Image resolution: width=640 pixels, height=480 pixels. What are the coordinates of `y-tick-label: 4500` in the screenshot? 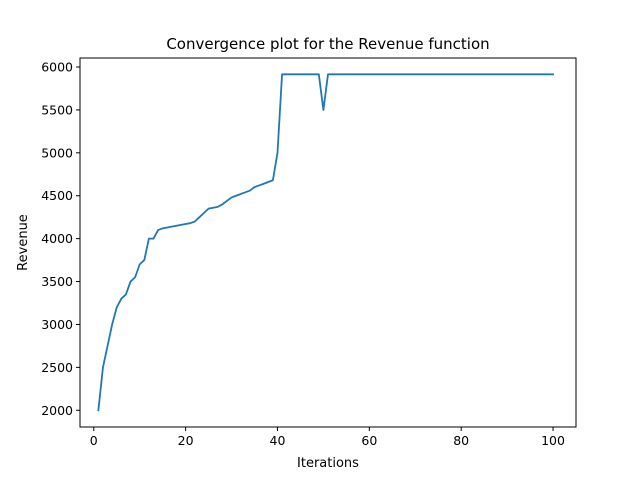 It's located at (57, 195).